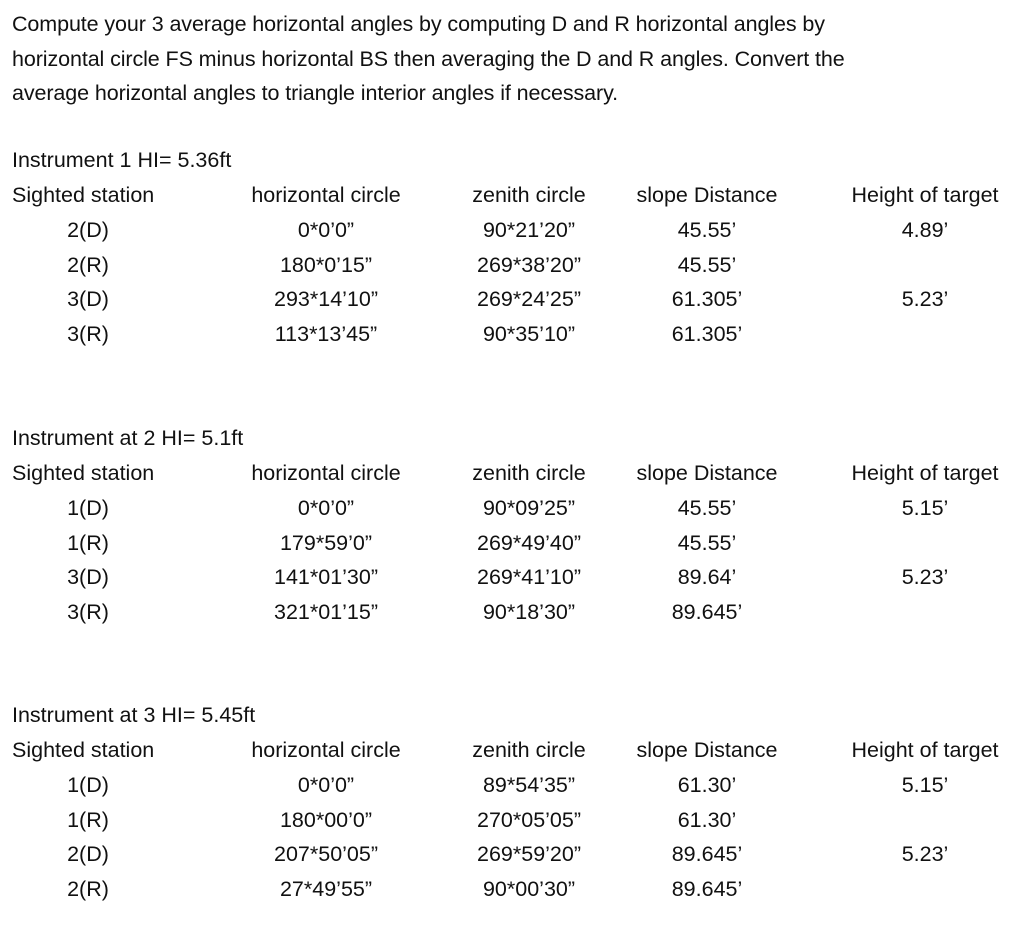  What do you see at coordinates (529, 265) in the screenshot?
I see `cell-zenith: 269*38’20”` at bounding box center [529, 265].